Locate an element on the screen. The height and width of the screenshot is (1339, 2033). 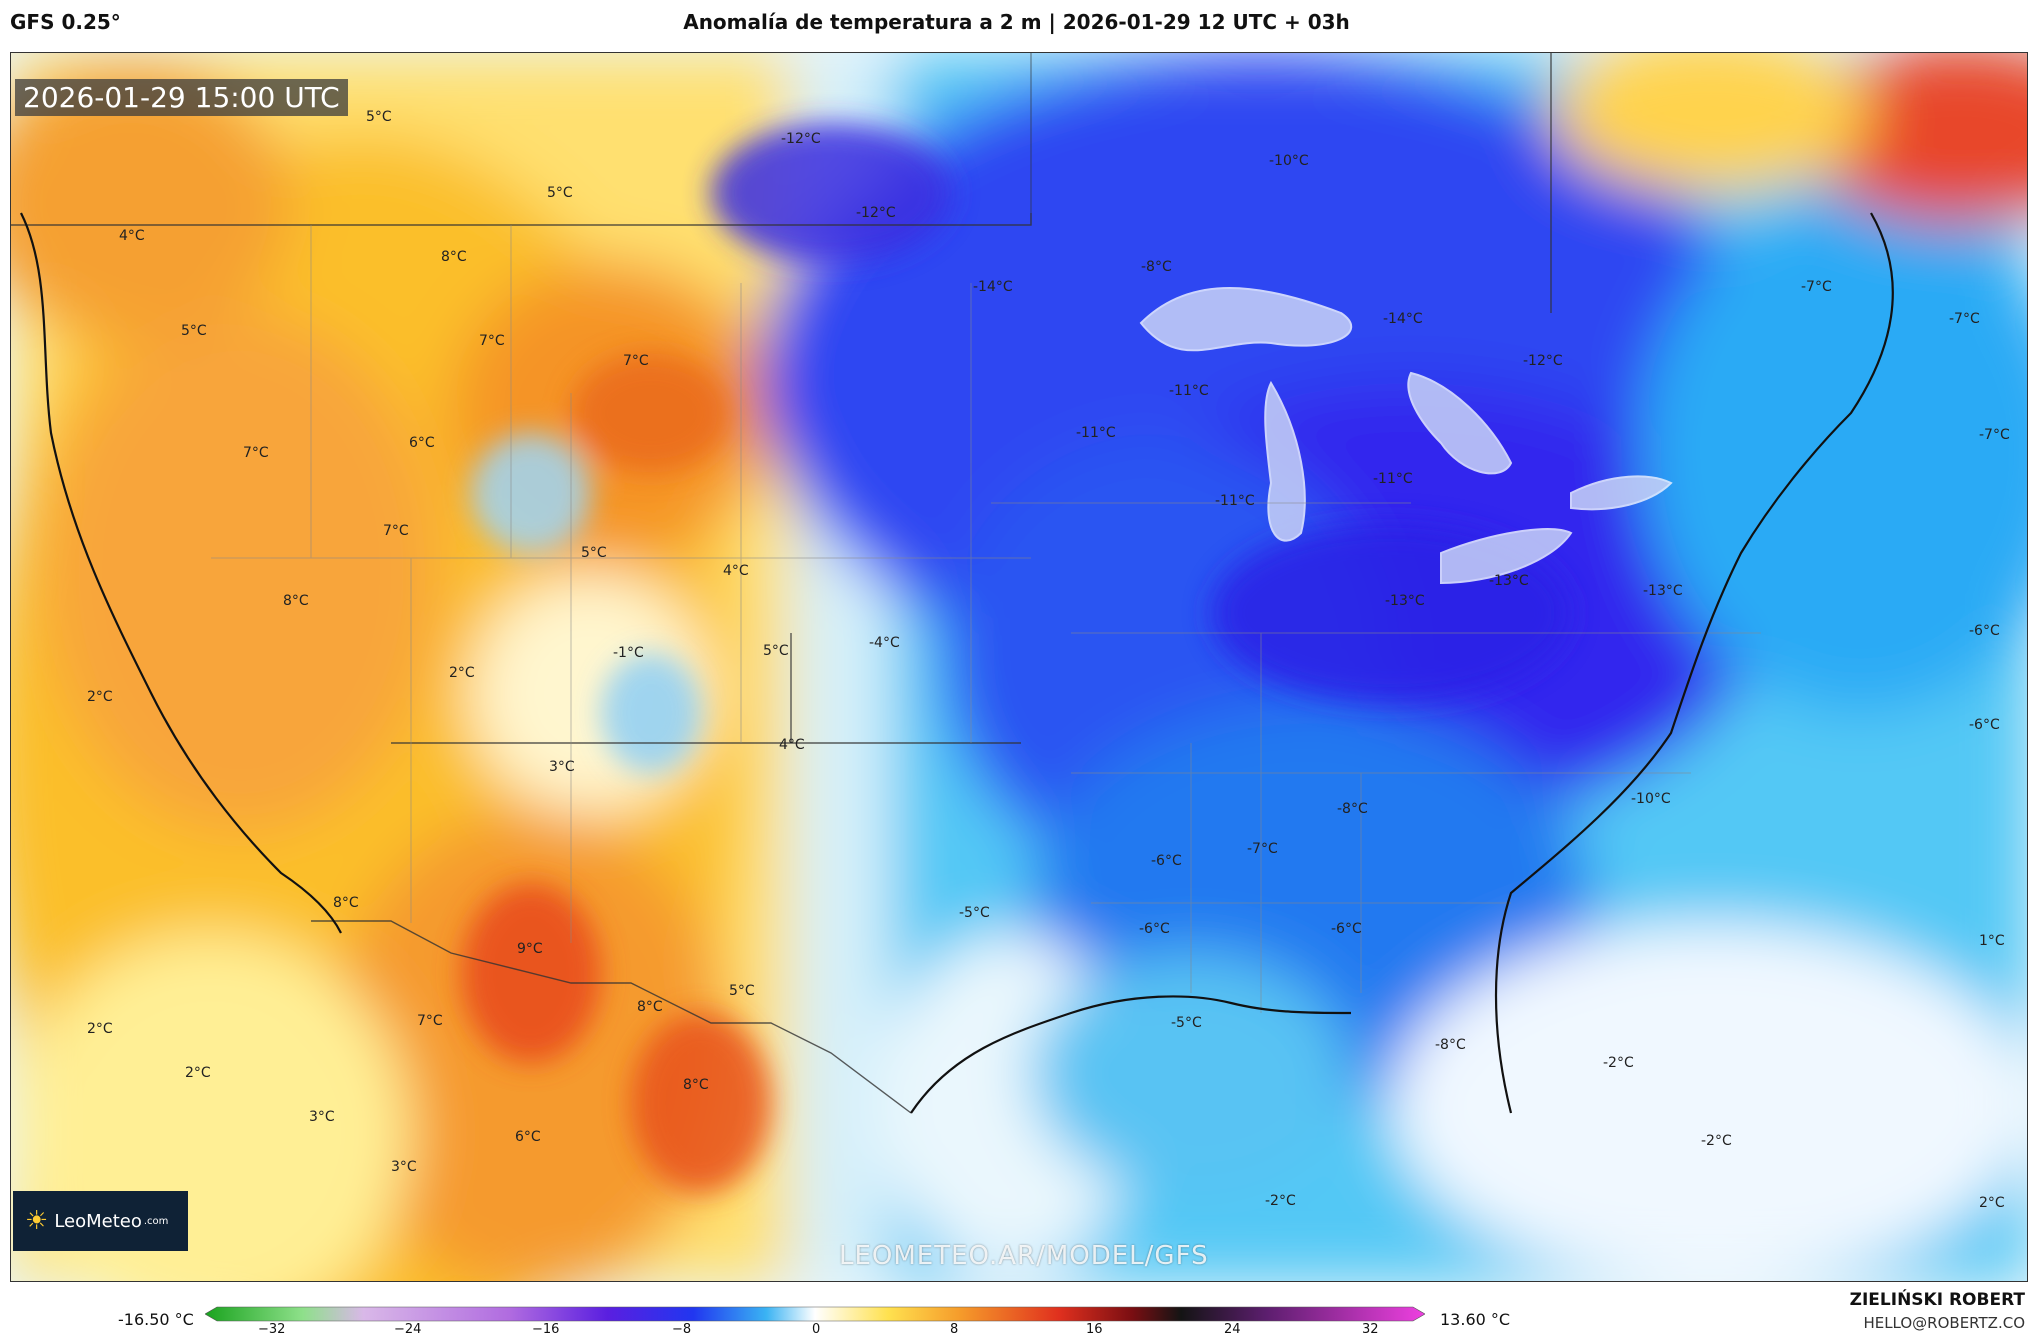
scale-tick: −24 is located at coordinates (408, 1329).